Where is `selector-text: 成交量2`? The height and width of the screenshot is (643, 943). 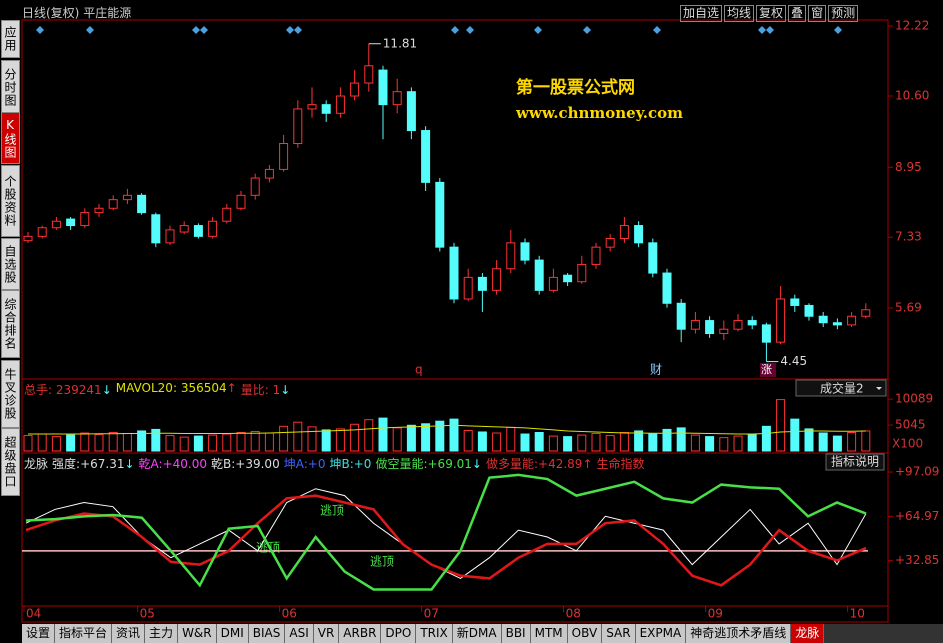 selector-text: 成交量2 is located at coordinates (842, 388).